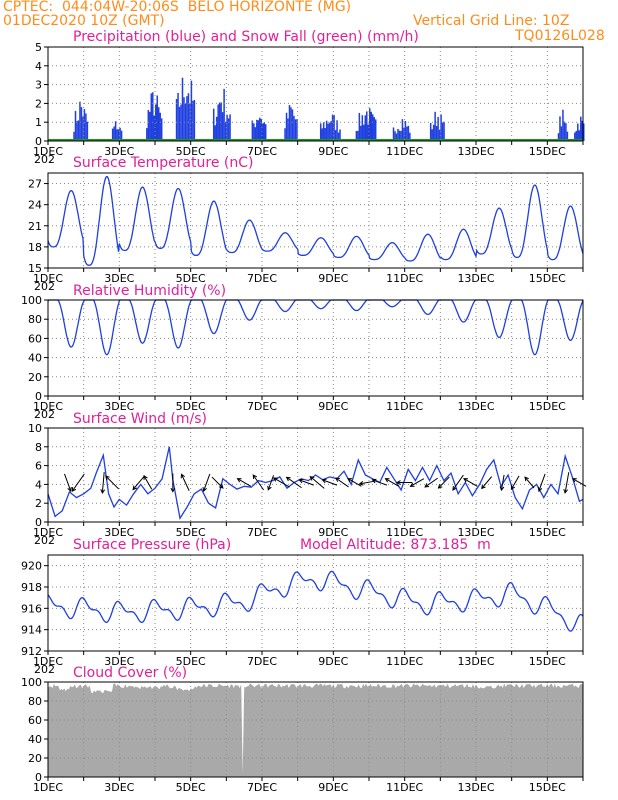 The image size is (618, 800). I want to click on temp-xtick-label: 5DEC, so click(191, 278).